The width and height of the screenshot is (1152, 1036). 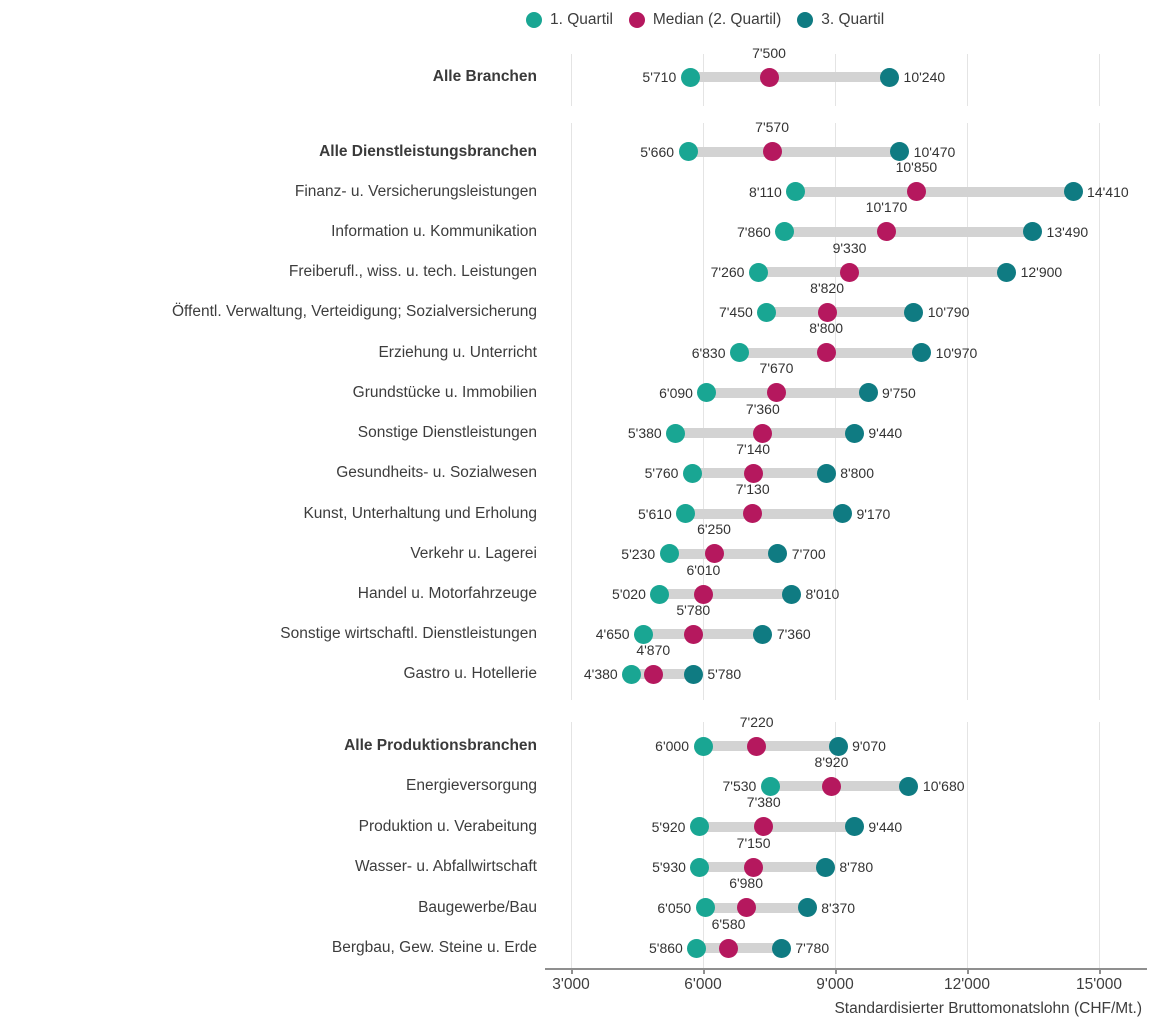 I want to click on row-label: Information u. Kommunikation, so click(x=434, y=231).